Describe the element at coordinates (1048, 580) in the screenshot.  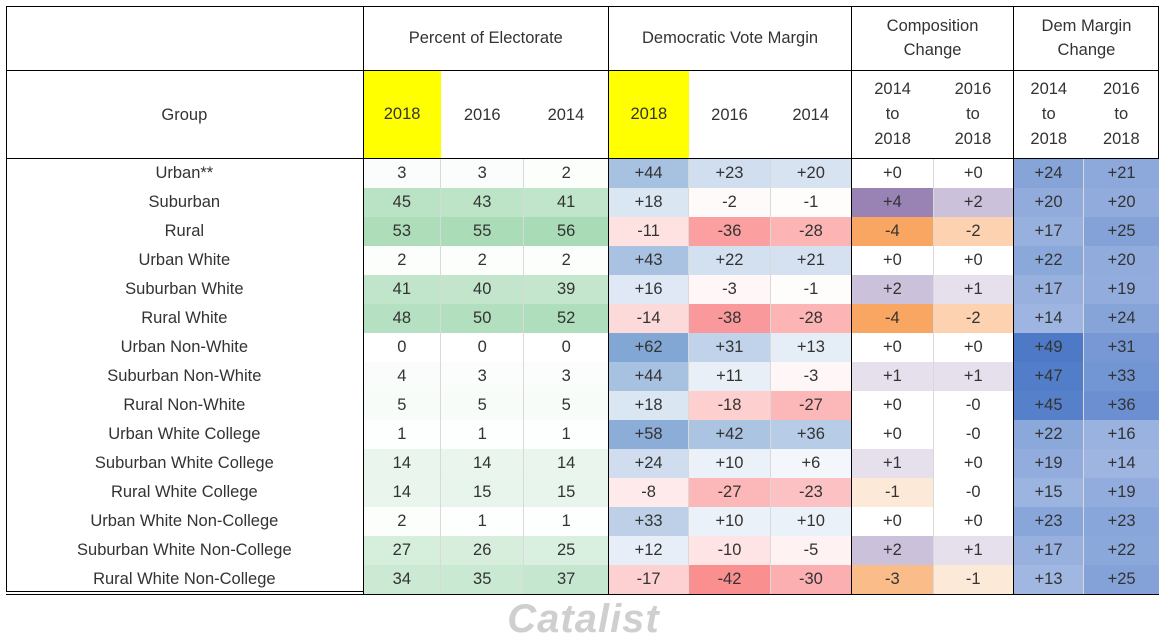
I see `mchange-cell: +13` at that location.